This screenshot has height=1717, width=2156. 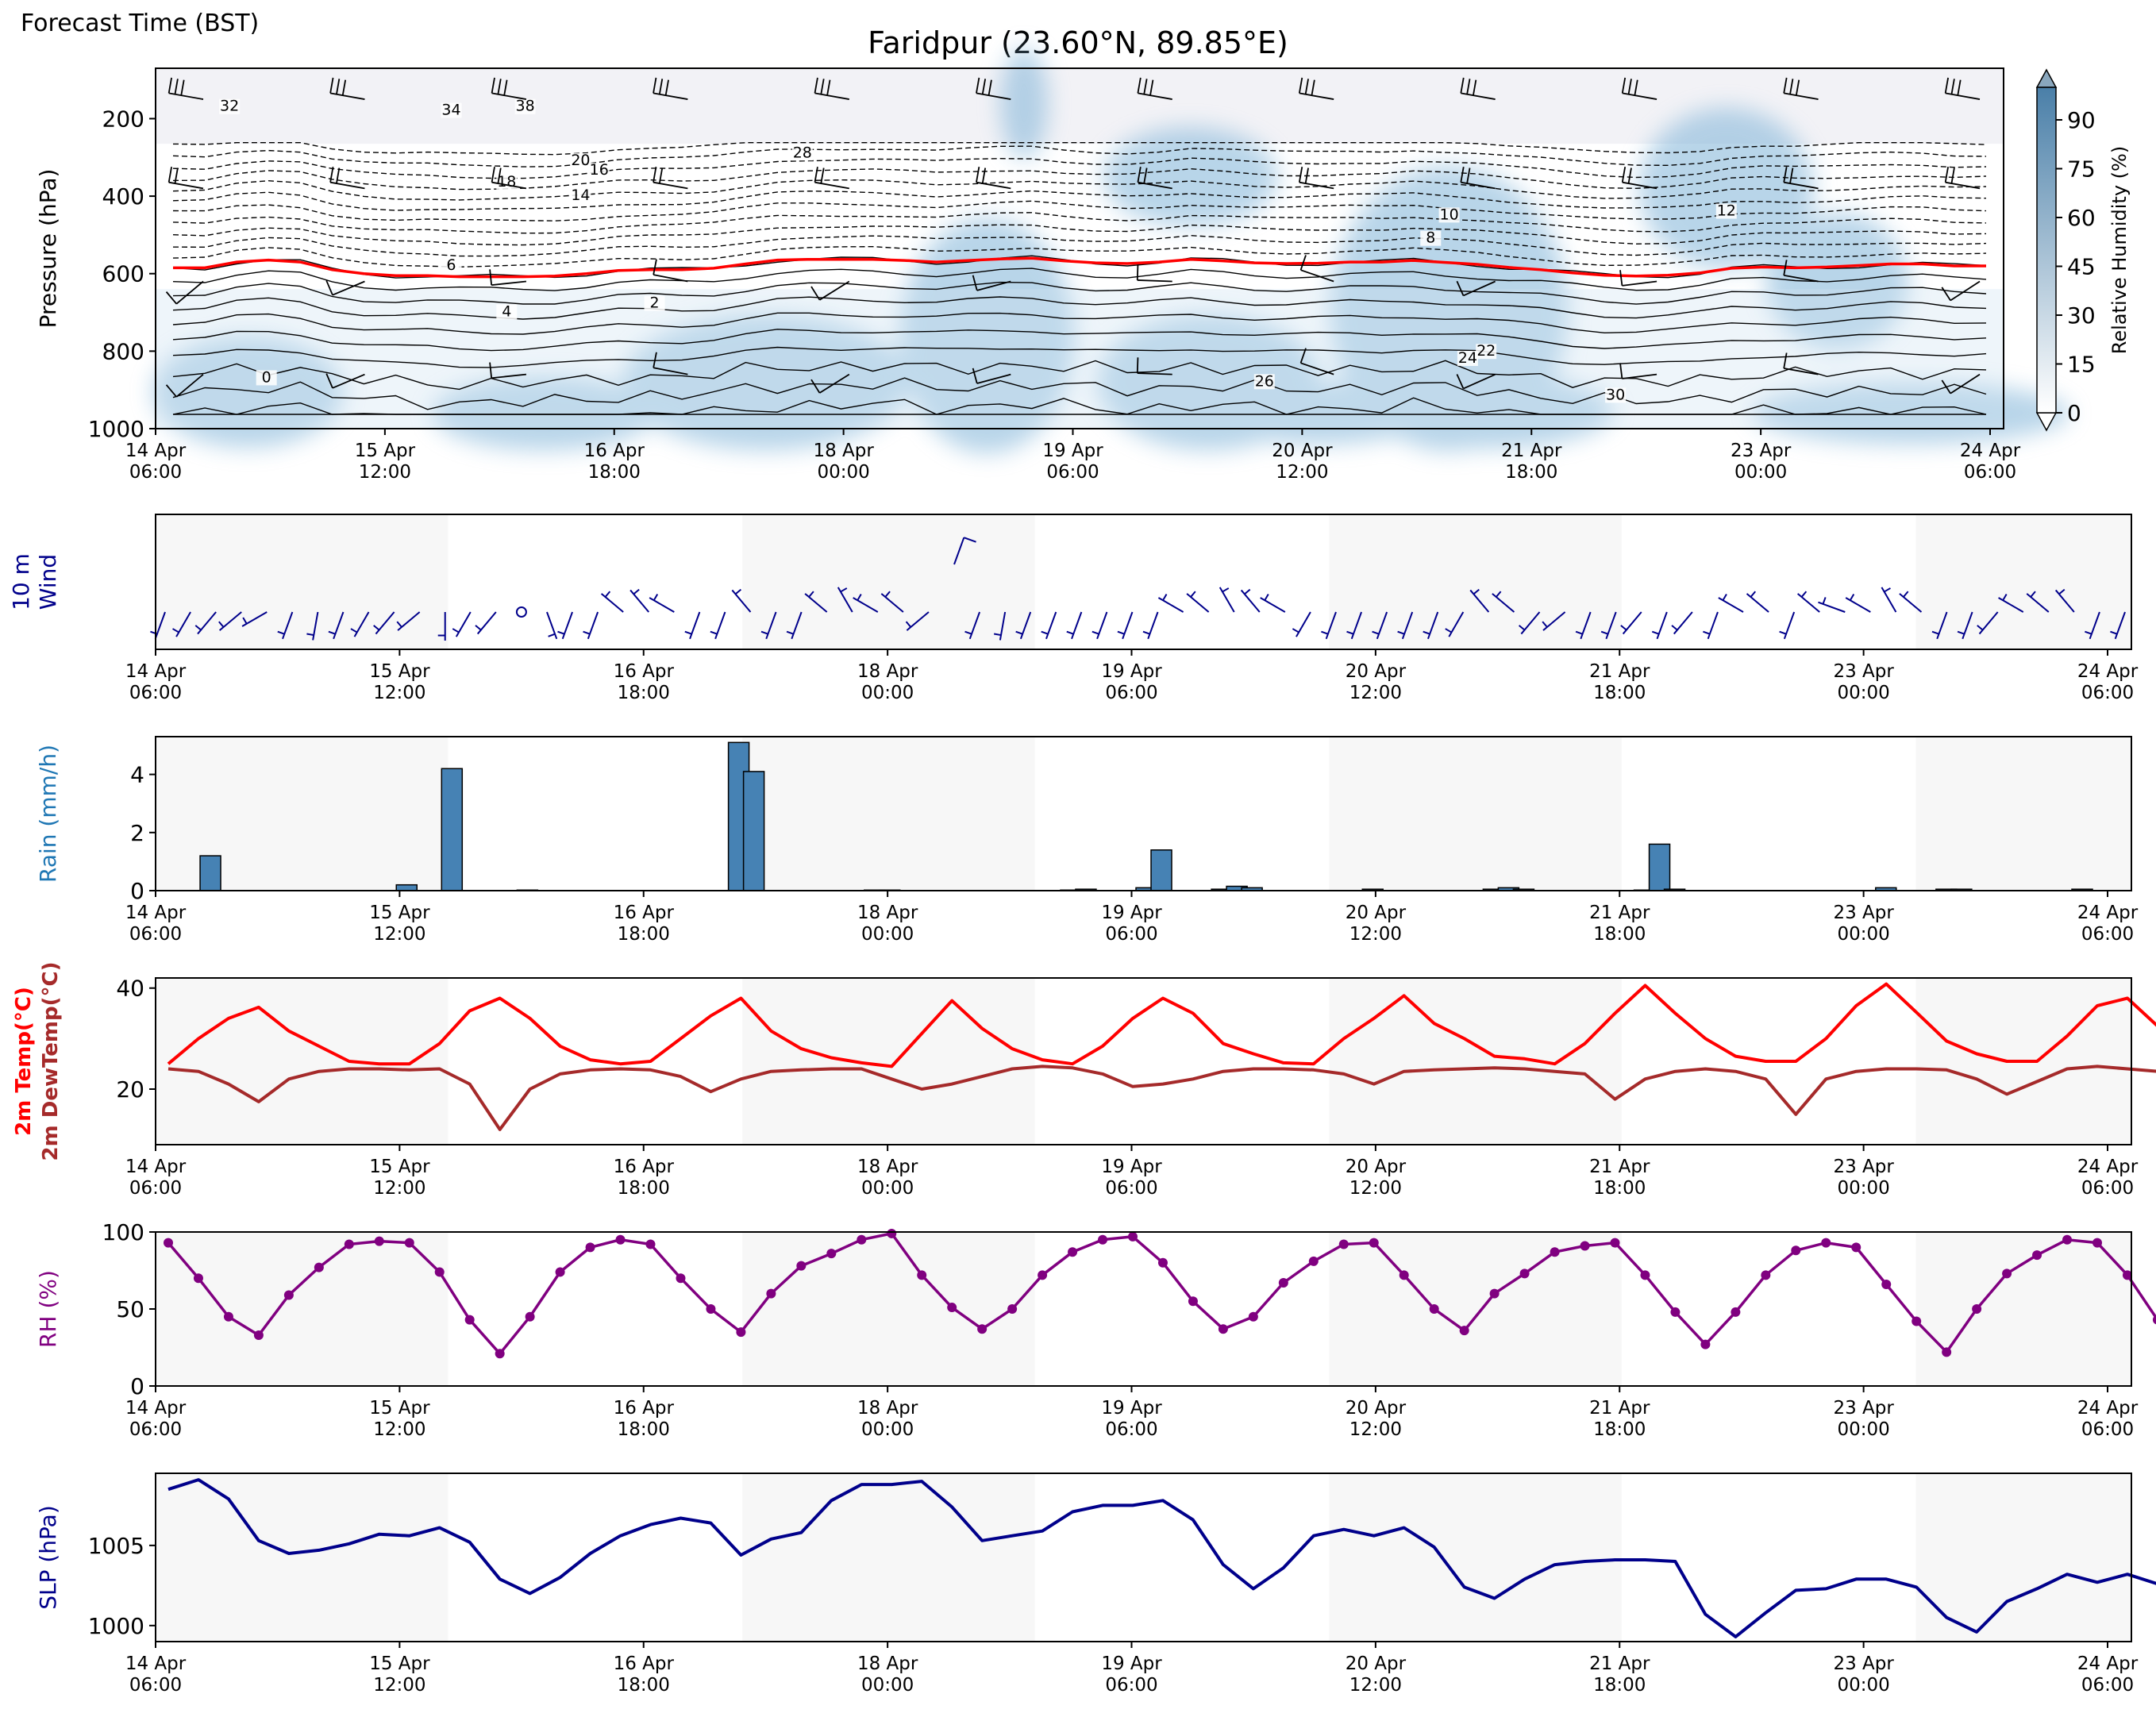 I want to click on colorbar-tick-label: 60, so click(x=2081, y=218).